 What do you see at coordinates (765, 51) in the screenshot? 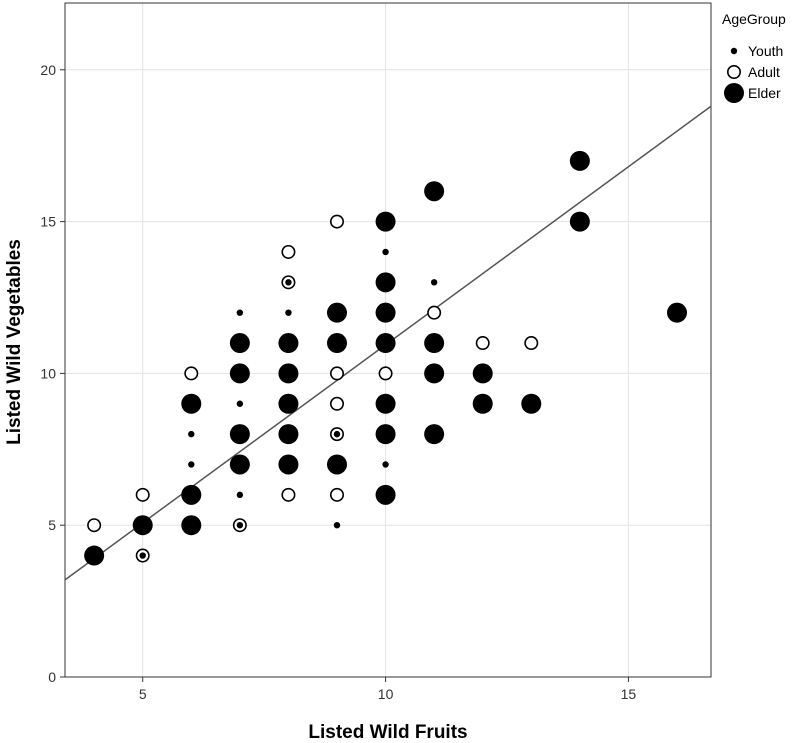
I see `legend-label-youth: Youth` at bounding box center [765, 51].